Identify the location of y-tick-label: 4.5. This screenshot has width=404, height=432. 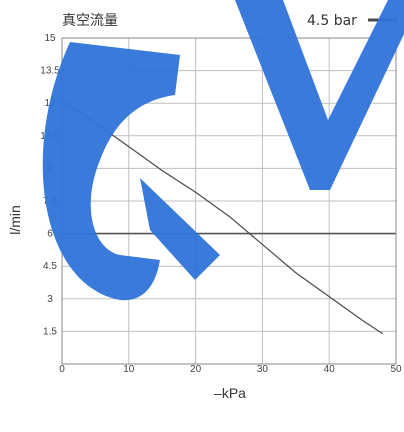
(50, 266).